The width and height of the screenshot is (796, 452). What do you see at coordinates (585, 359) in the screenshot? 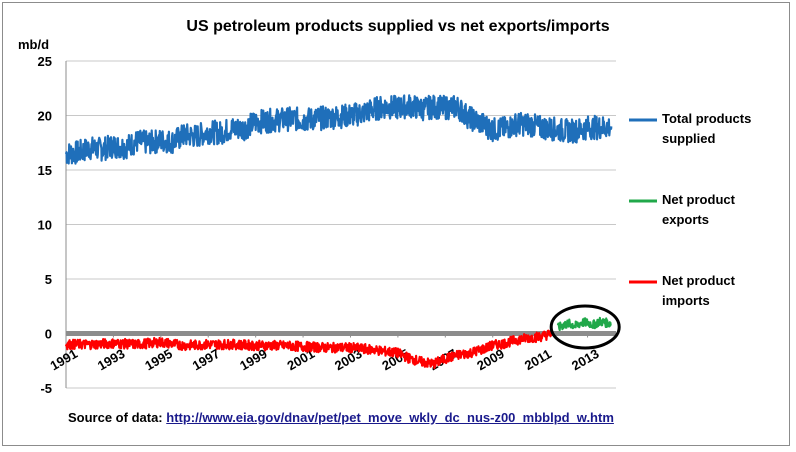
I see `x-tick-label: 2013` at bounding box center [585, 359].